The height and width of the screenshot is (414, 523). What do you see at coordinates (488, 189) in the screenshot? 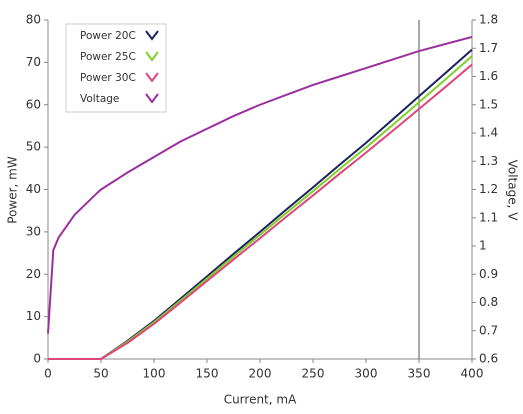
I see `y2-tick-label: 1.2` at bounding box center [488, 189].